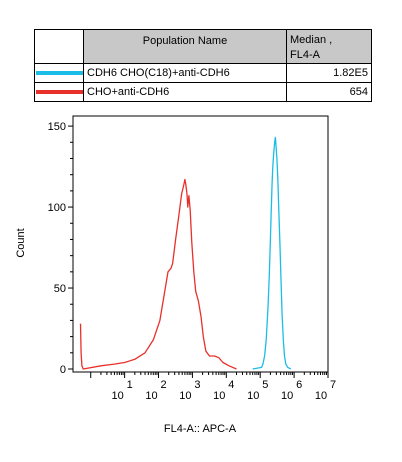 This screenshot has height=462, width=402. I want to click on legend-population-name: CHO+anti-CDH6, so click(185, 92).